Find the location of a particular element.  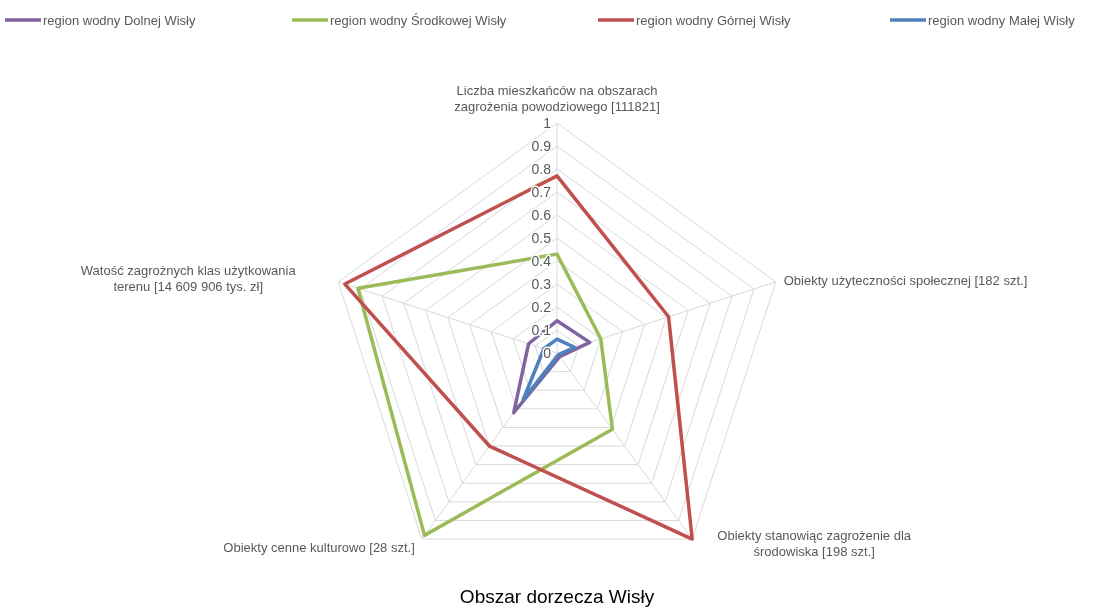

legend-label: region wodny Górnej Wisły is located at coordinates (714, 20).